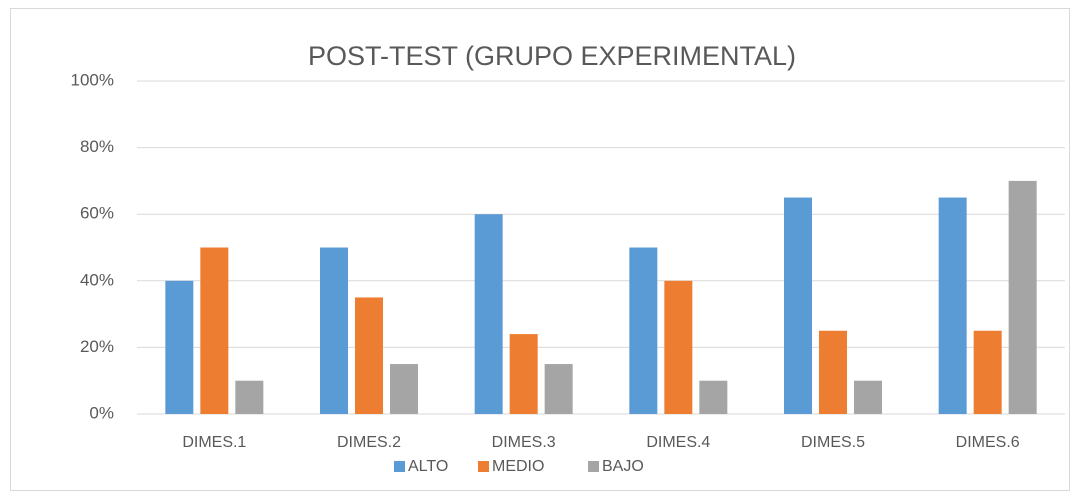  Describe the element at coordinates (369, 442) in the screenshot. I see `x-tick-label: DIMES.2` at that location.